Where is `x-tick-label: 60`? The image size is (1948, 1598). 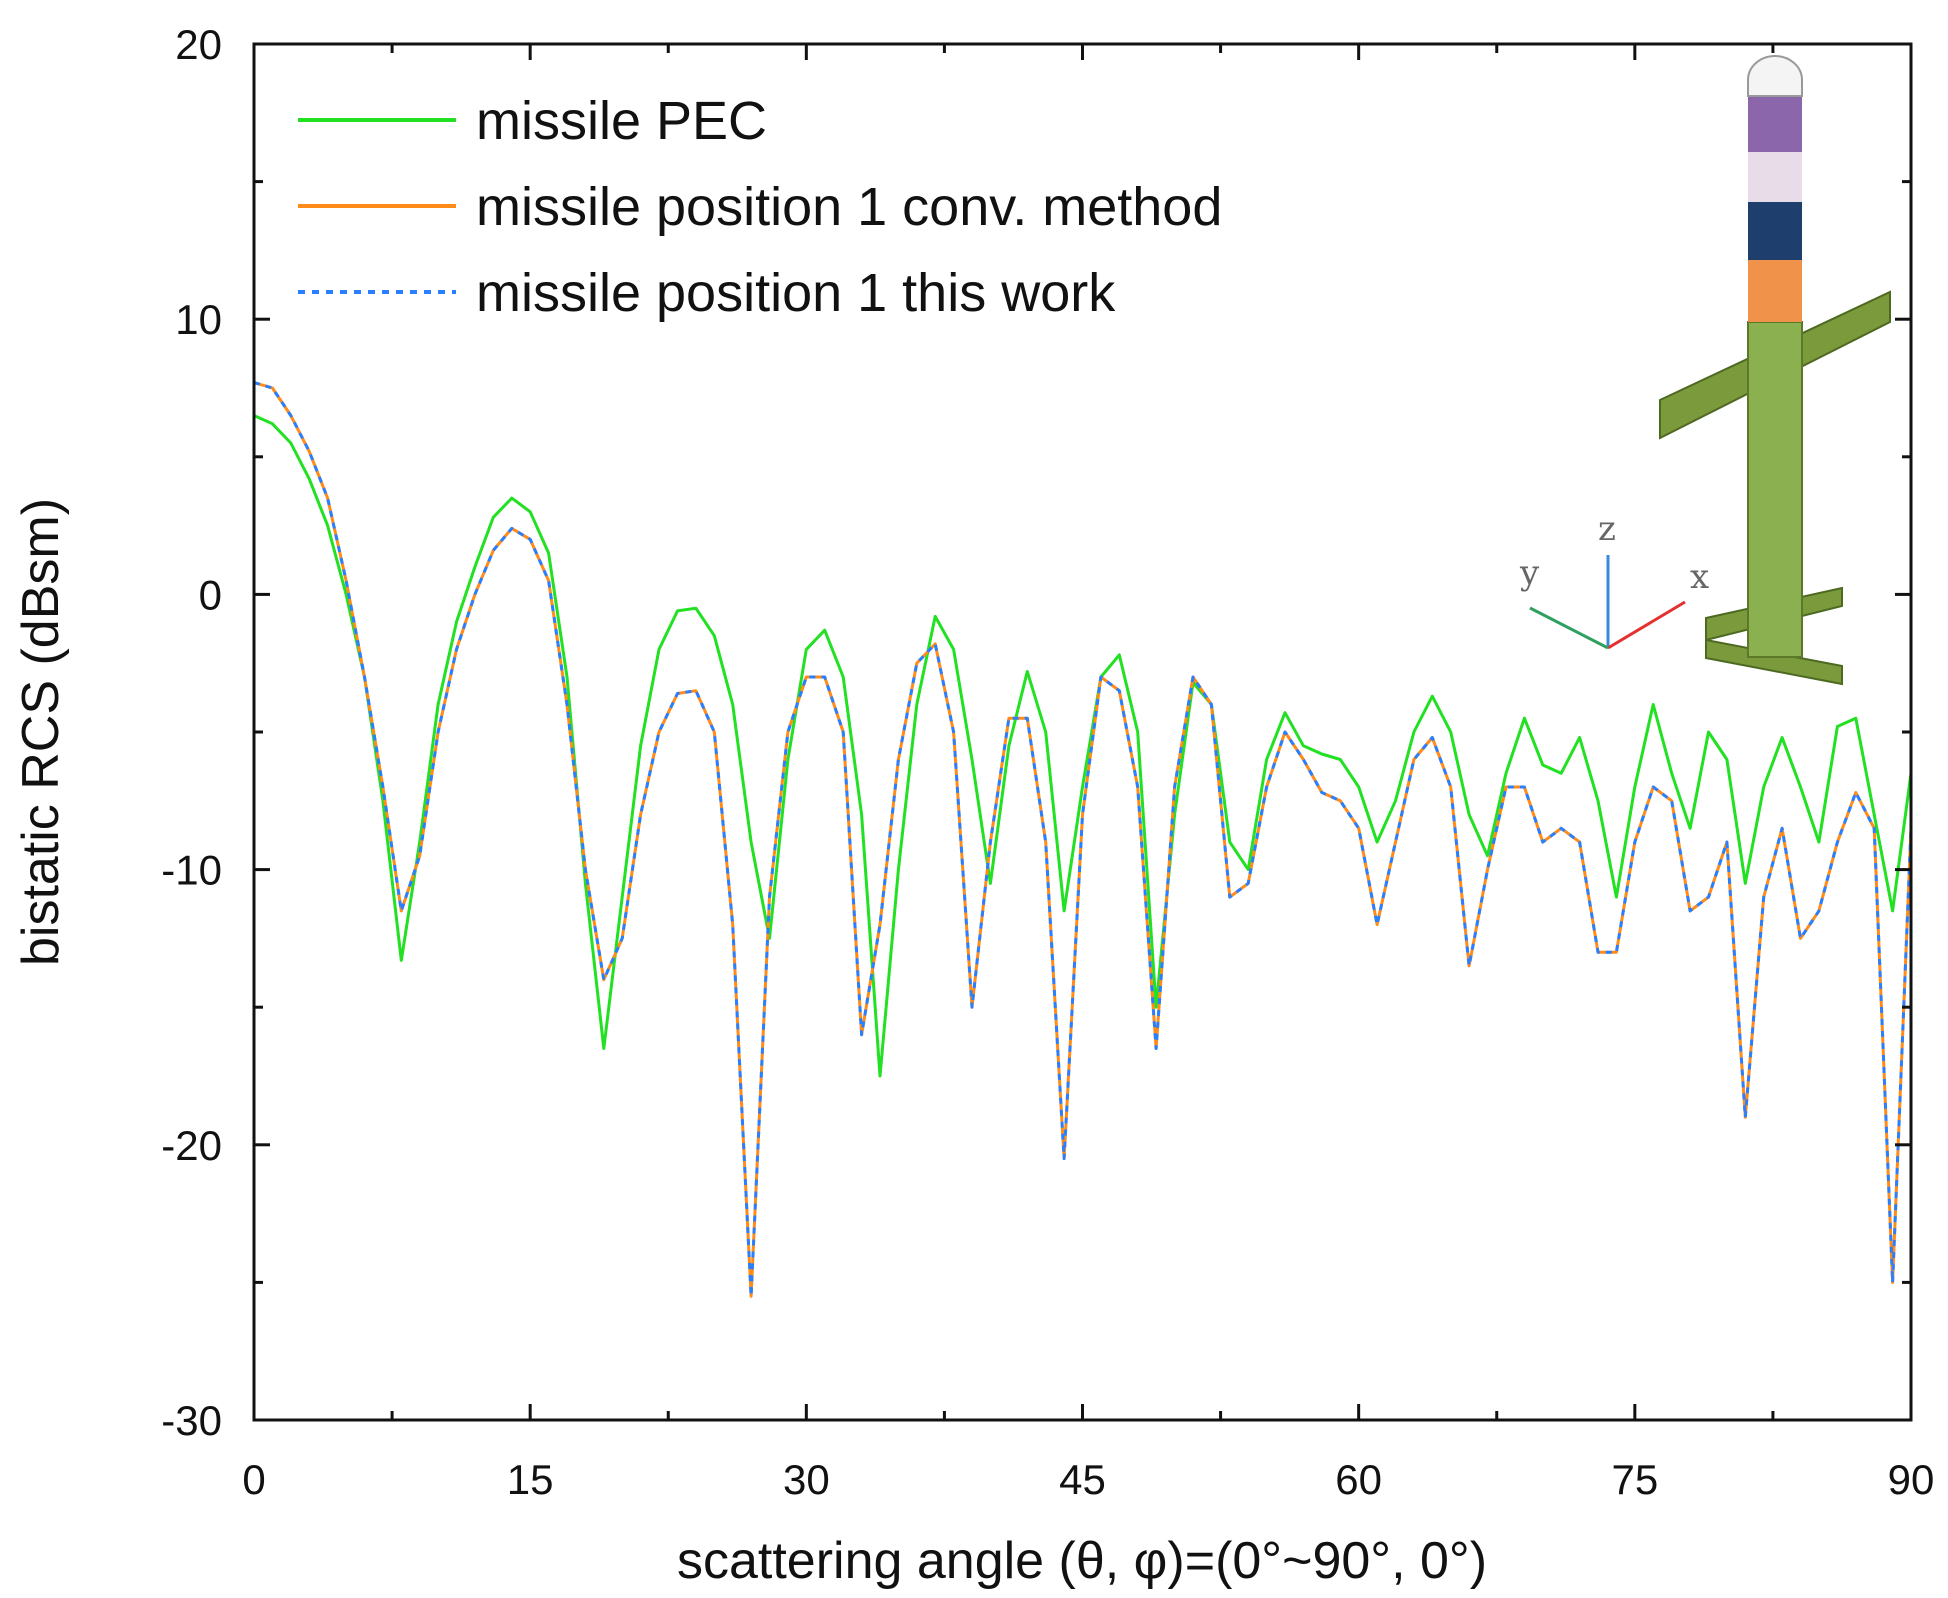
x-tick-label: 60 is located at coordinates (1358, 1479).